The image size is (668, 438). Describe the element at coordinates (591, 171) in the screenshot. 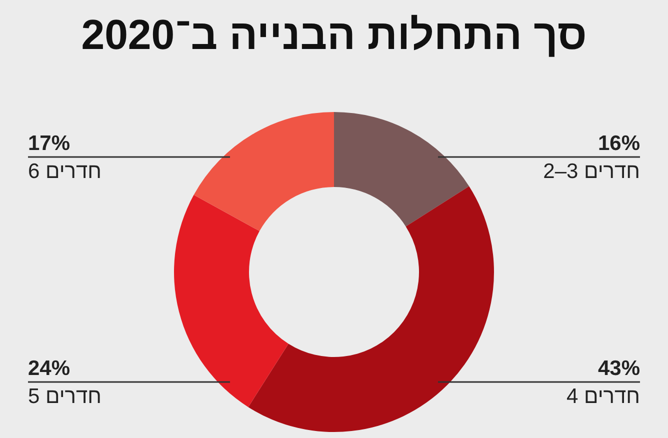

I see `slice-label: 2–3 חדרים` at that location.